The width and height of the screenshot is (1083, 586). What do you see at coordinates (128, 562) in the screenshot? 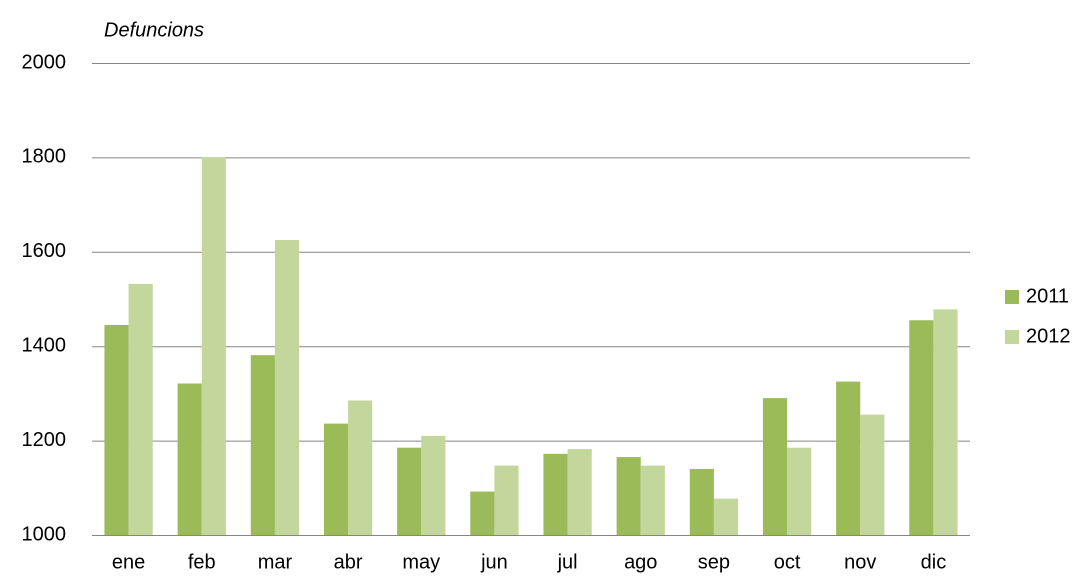
I see `x-tick-label: ene` at bounding box center [128, 562].